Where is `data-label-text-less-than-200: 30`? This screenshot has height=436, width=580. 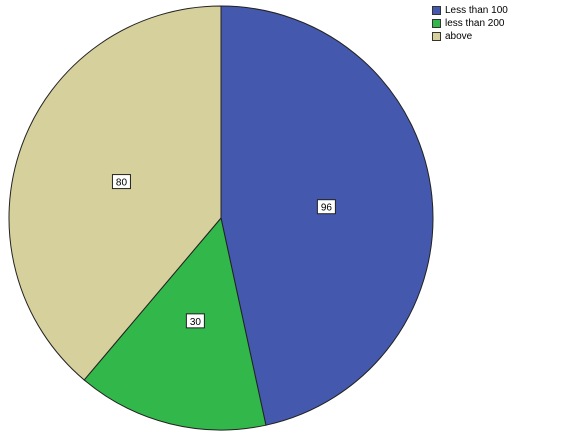
data-label-text-less-than-200: 30 is located at coordinates (196, 322).